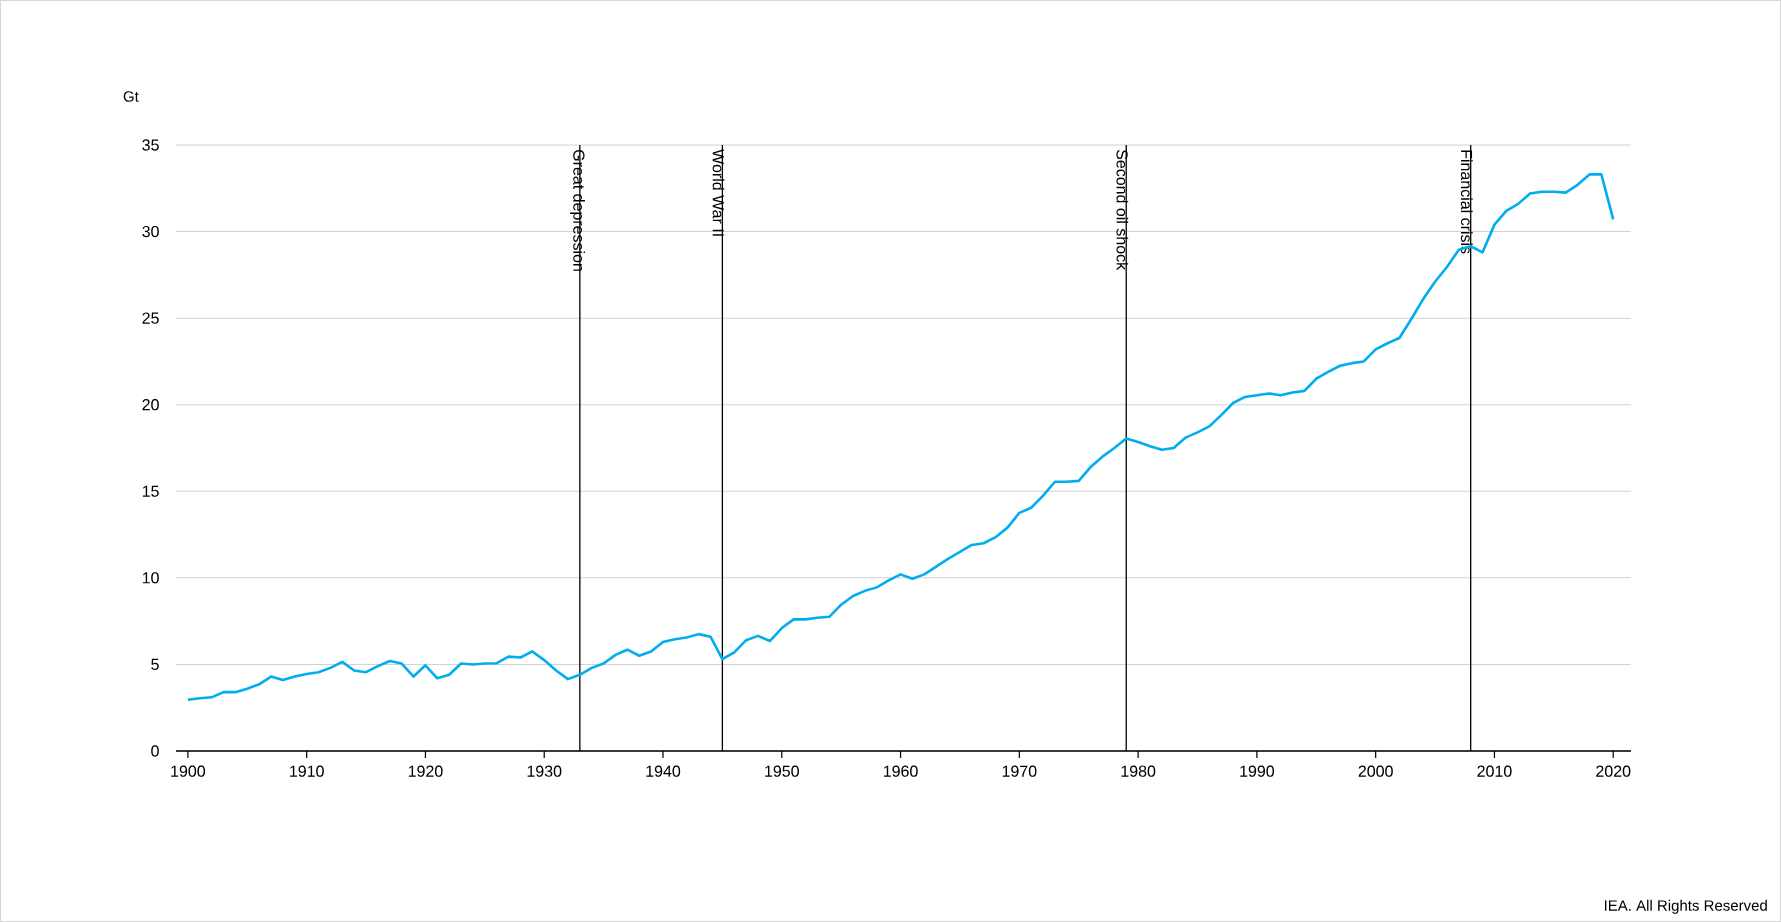  I want to click on x-tick-label: 2000, so click(1375, 771).